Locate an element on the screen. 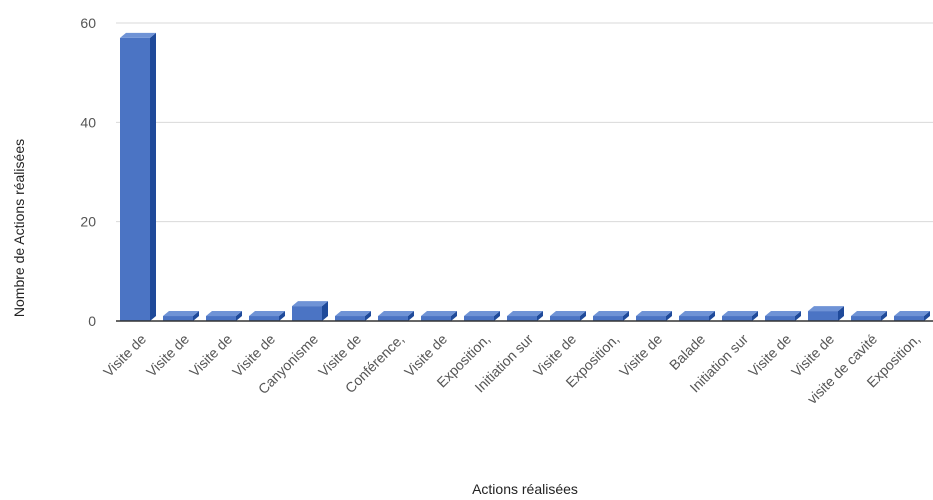  y-axis-title: Nombre de Actions réalisées is located at coordinates (19, 228).